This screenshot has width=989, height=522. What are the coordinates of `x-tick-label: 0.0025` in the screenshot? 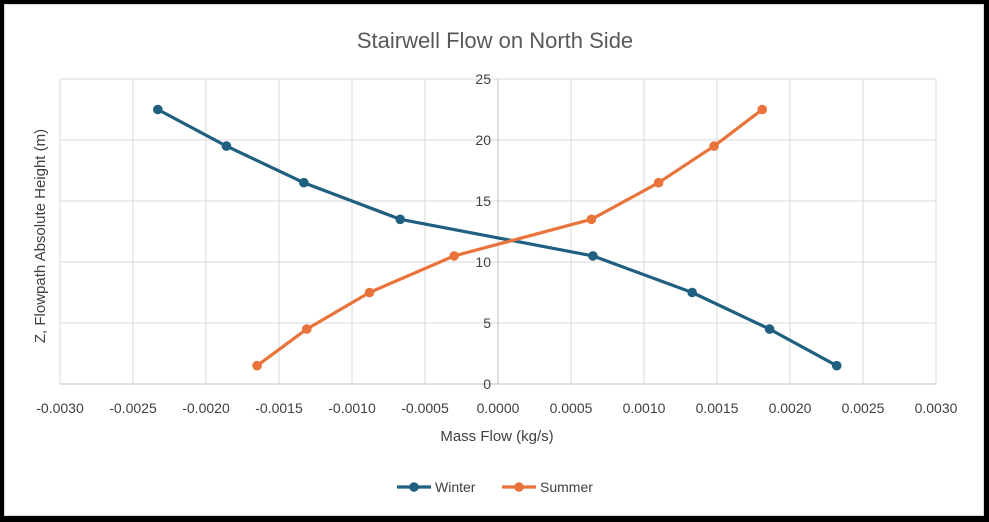 It's located at (863, 408).